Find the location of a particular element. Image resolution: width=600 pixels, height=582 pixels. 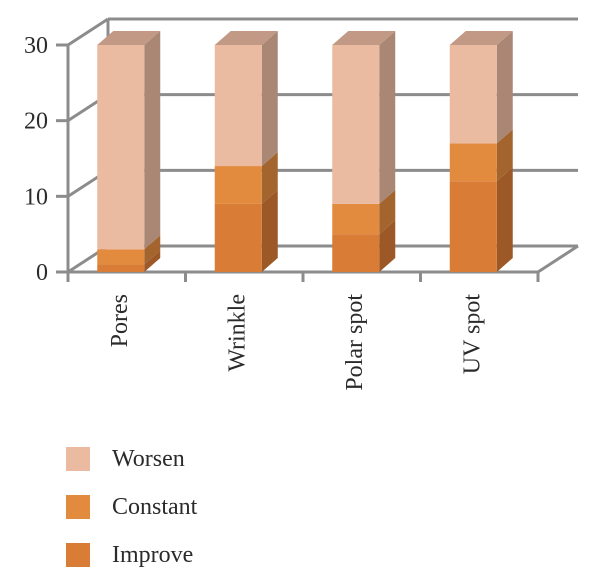

bar-polar-spot-improve is located at coordinates (364, 246).